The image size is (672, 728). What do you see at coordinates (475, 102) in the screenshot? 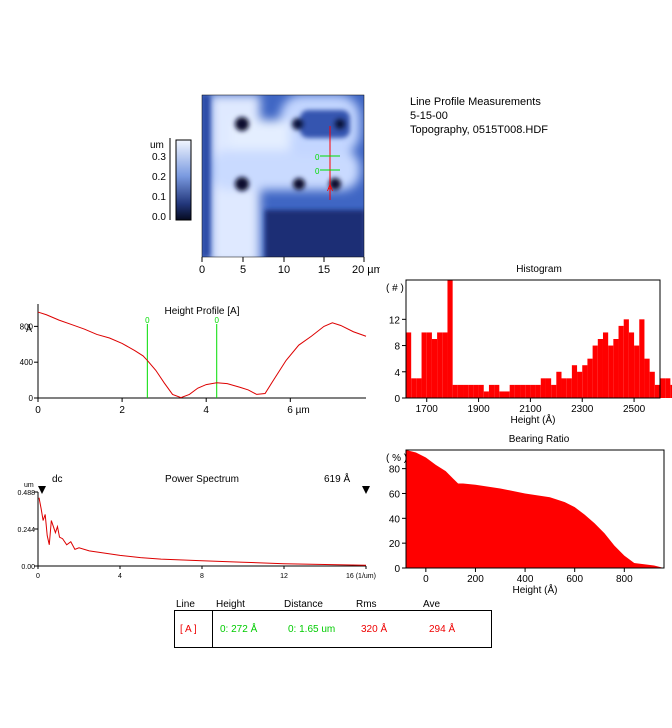
I see `title-line-1: Line Profile Measurements` at bounding box center [475, 102].